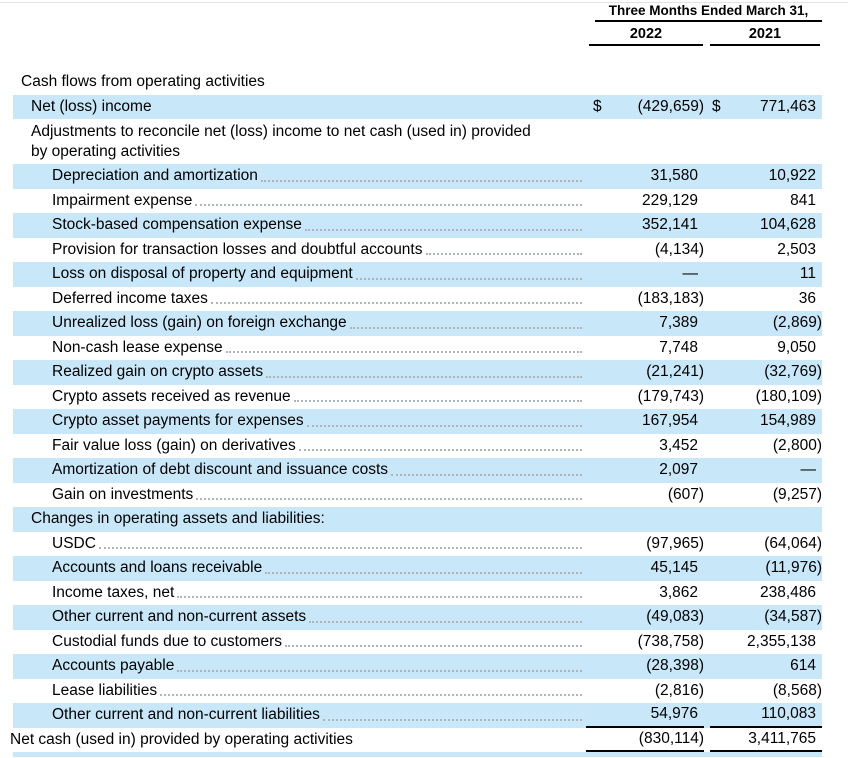 The image size is (848, 758). Describe the element at coordinates (74, 543) in the screenshot. I see `row-label: USDC` at that location.